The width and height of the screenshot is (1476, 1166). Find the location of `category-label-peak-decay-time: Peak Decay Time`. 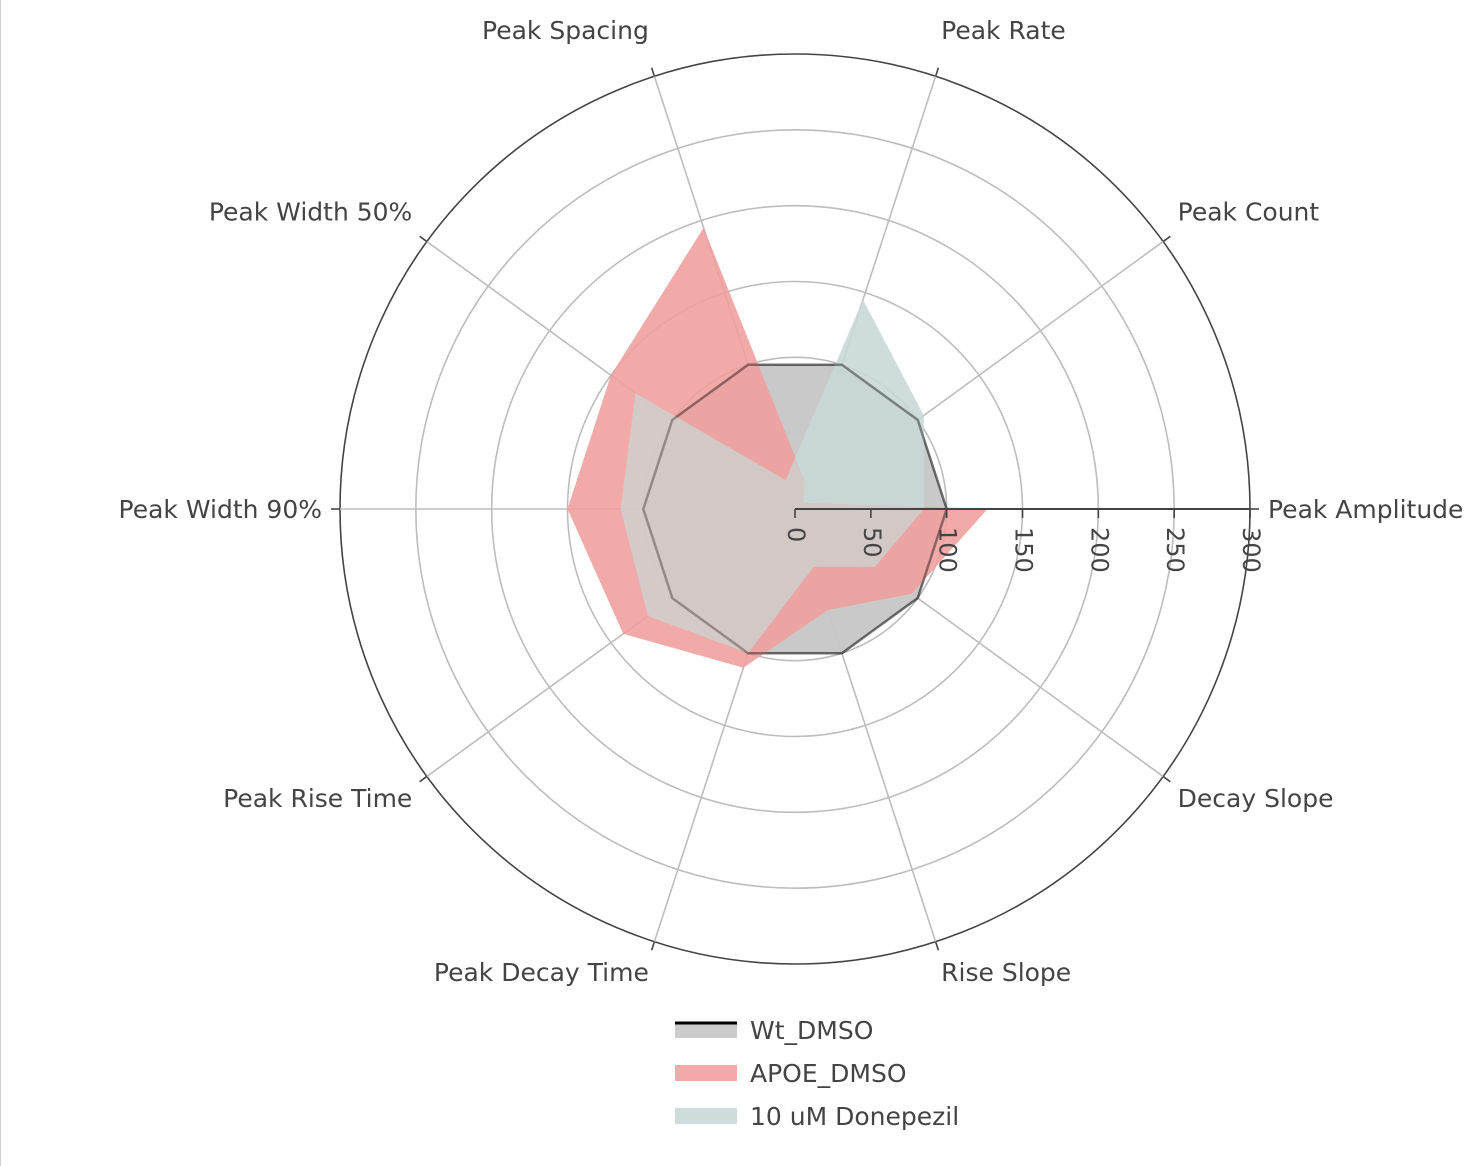

category-label-peak-decay-time: Peak Decay Time is located at coordinates (541, 972).